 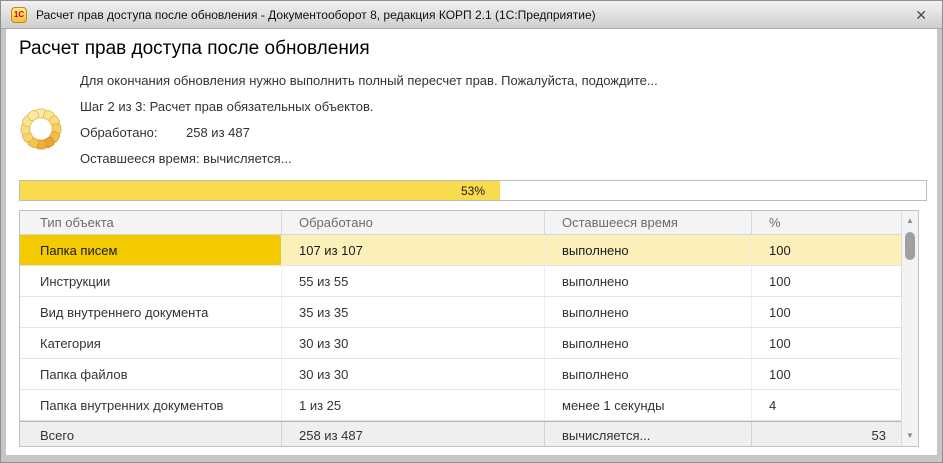 I want to click on cell-type: Папка файлов, so click(x=151, y=374).